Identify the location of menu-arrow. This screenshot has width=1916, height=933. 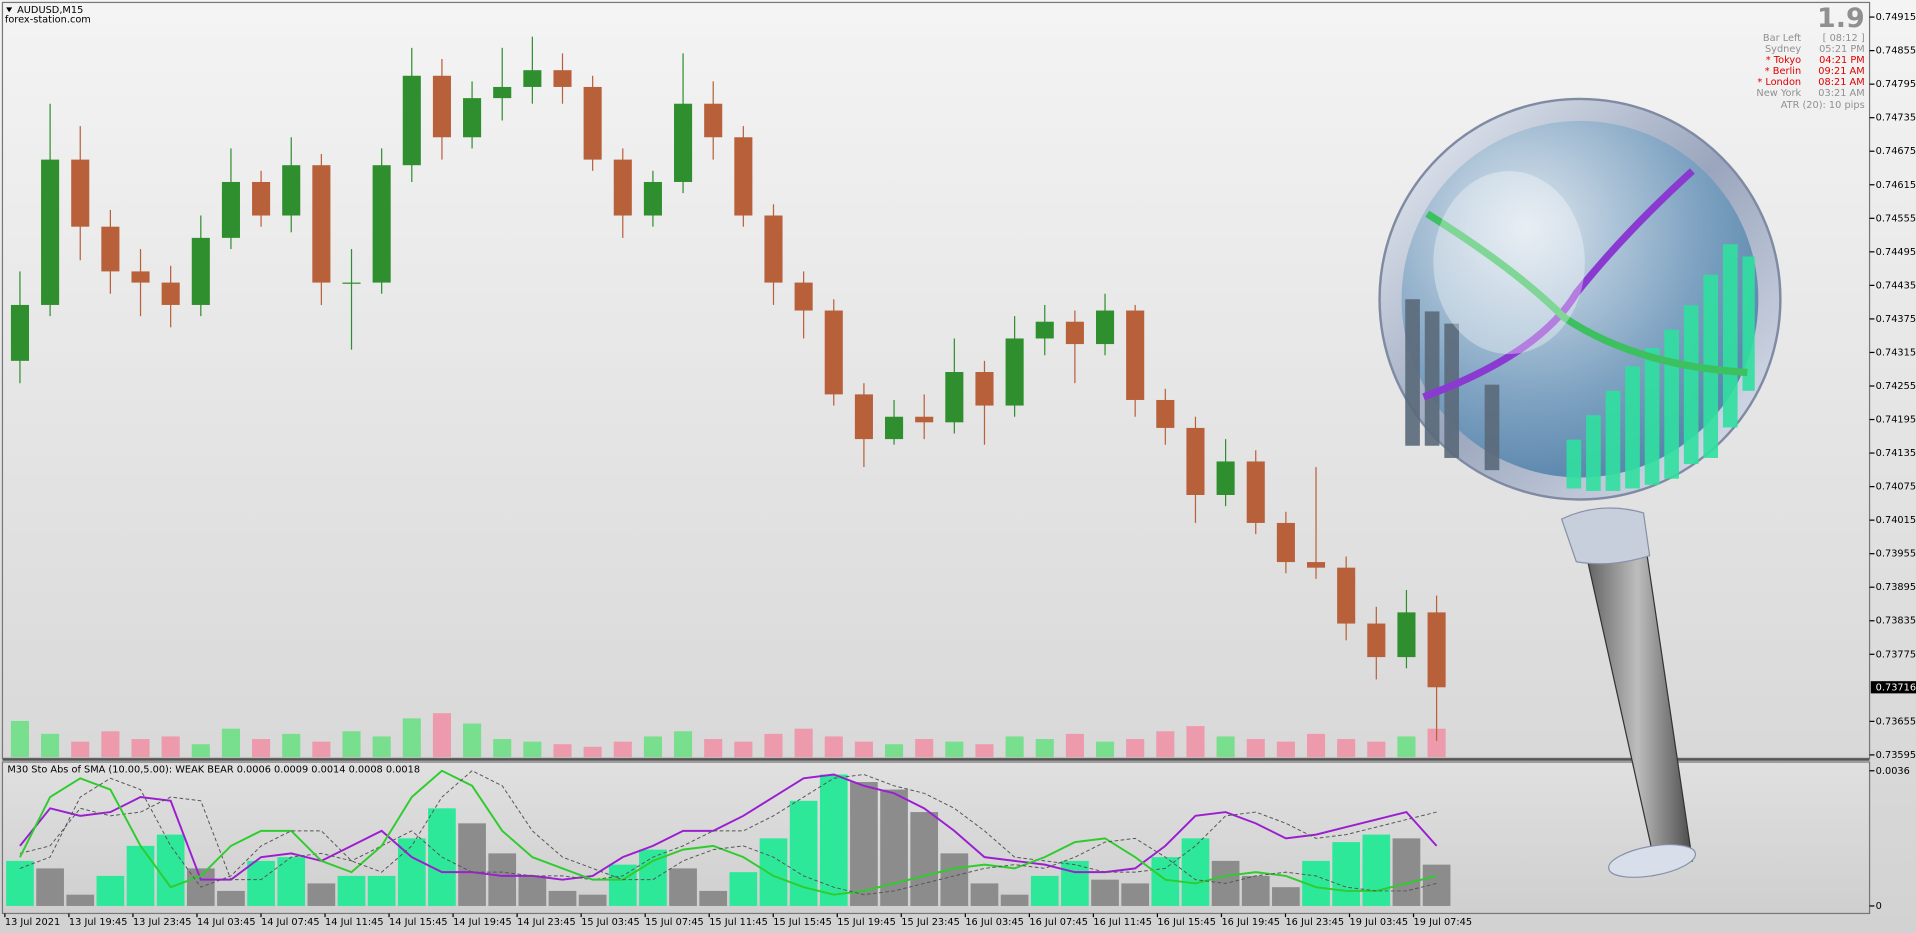
(9, 10).